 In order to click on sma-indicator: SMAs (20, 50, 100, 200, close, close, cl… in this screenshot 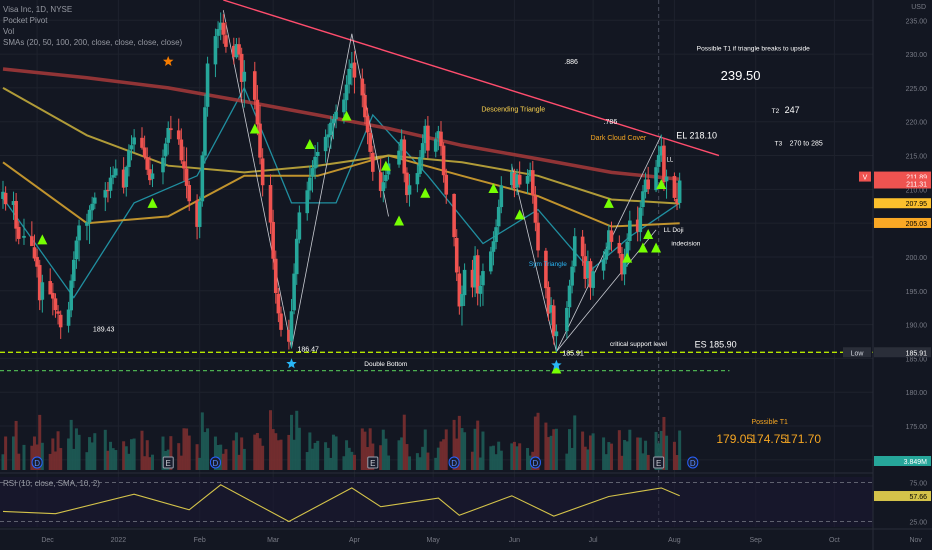, I will do `click(93, 42)`.